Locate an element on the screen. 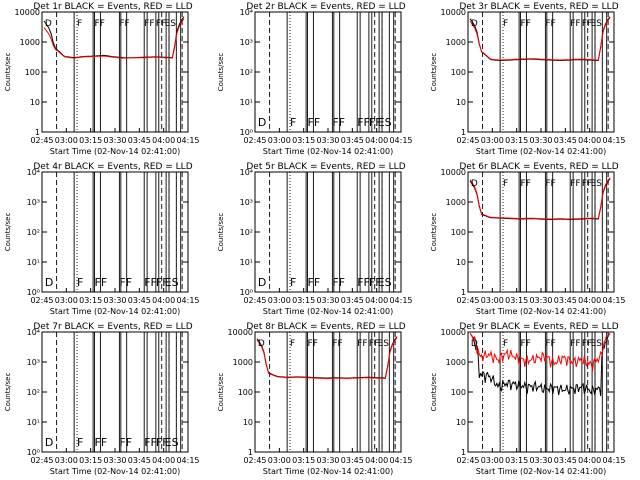 The width and height of the screenshot is (640, 480). series-lld-red is located at coordinates (540, 352).